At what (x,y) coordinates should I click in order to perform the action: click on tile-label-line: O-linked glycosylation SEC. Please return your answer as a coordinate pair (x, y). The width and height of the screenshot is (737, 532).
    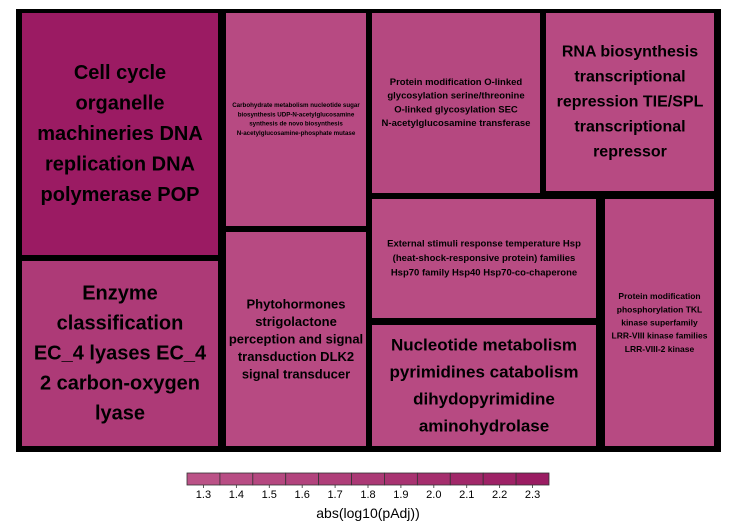
    Looking at the image, I should click on (456, 109).